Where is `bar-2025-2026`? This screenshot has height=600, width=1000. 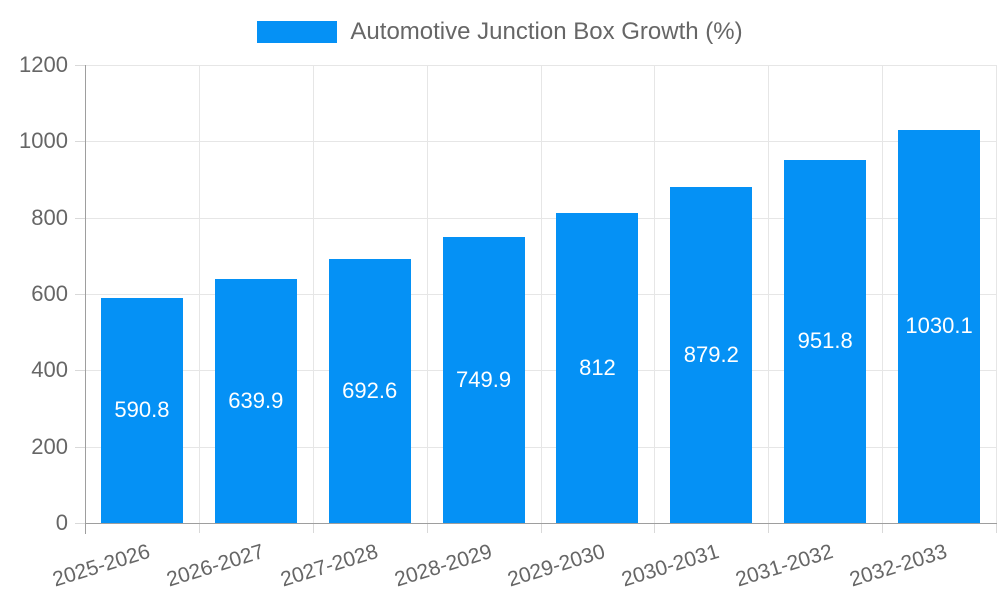
bar-2025-2026 is located at coordinates (141, 410).